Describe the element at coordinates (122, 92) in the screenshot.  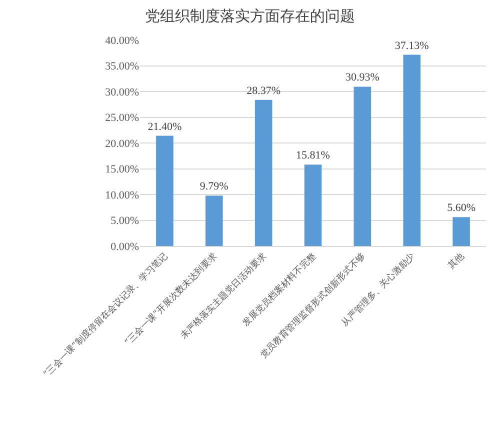
I see `y-tick-label: 30.00%` at that location.